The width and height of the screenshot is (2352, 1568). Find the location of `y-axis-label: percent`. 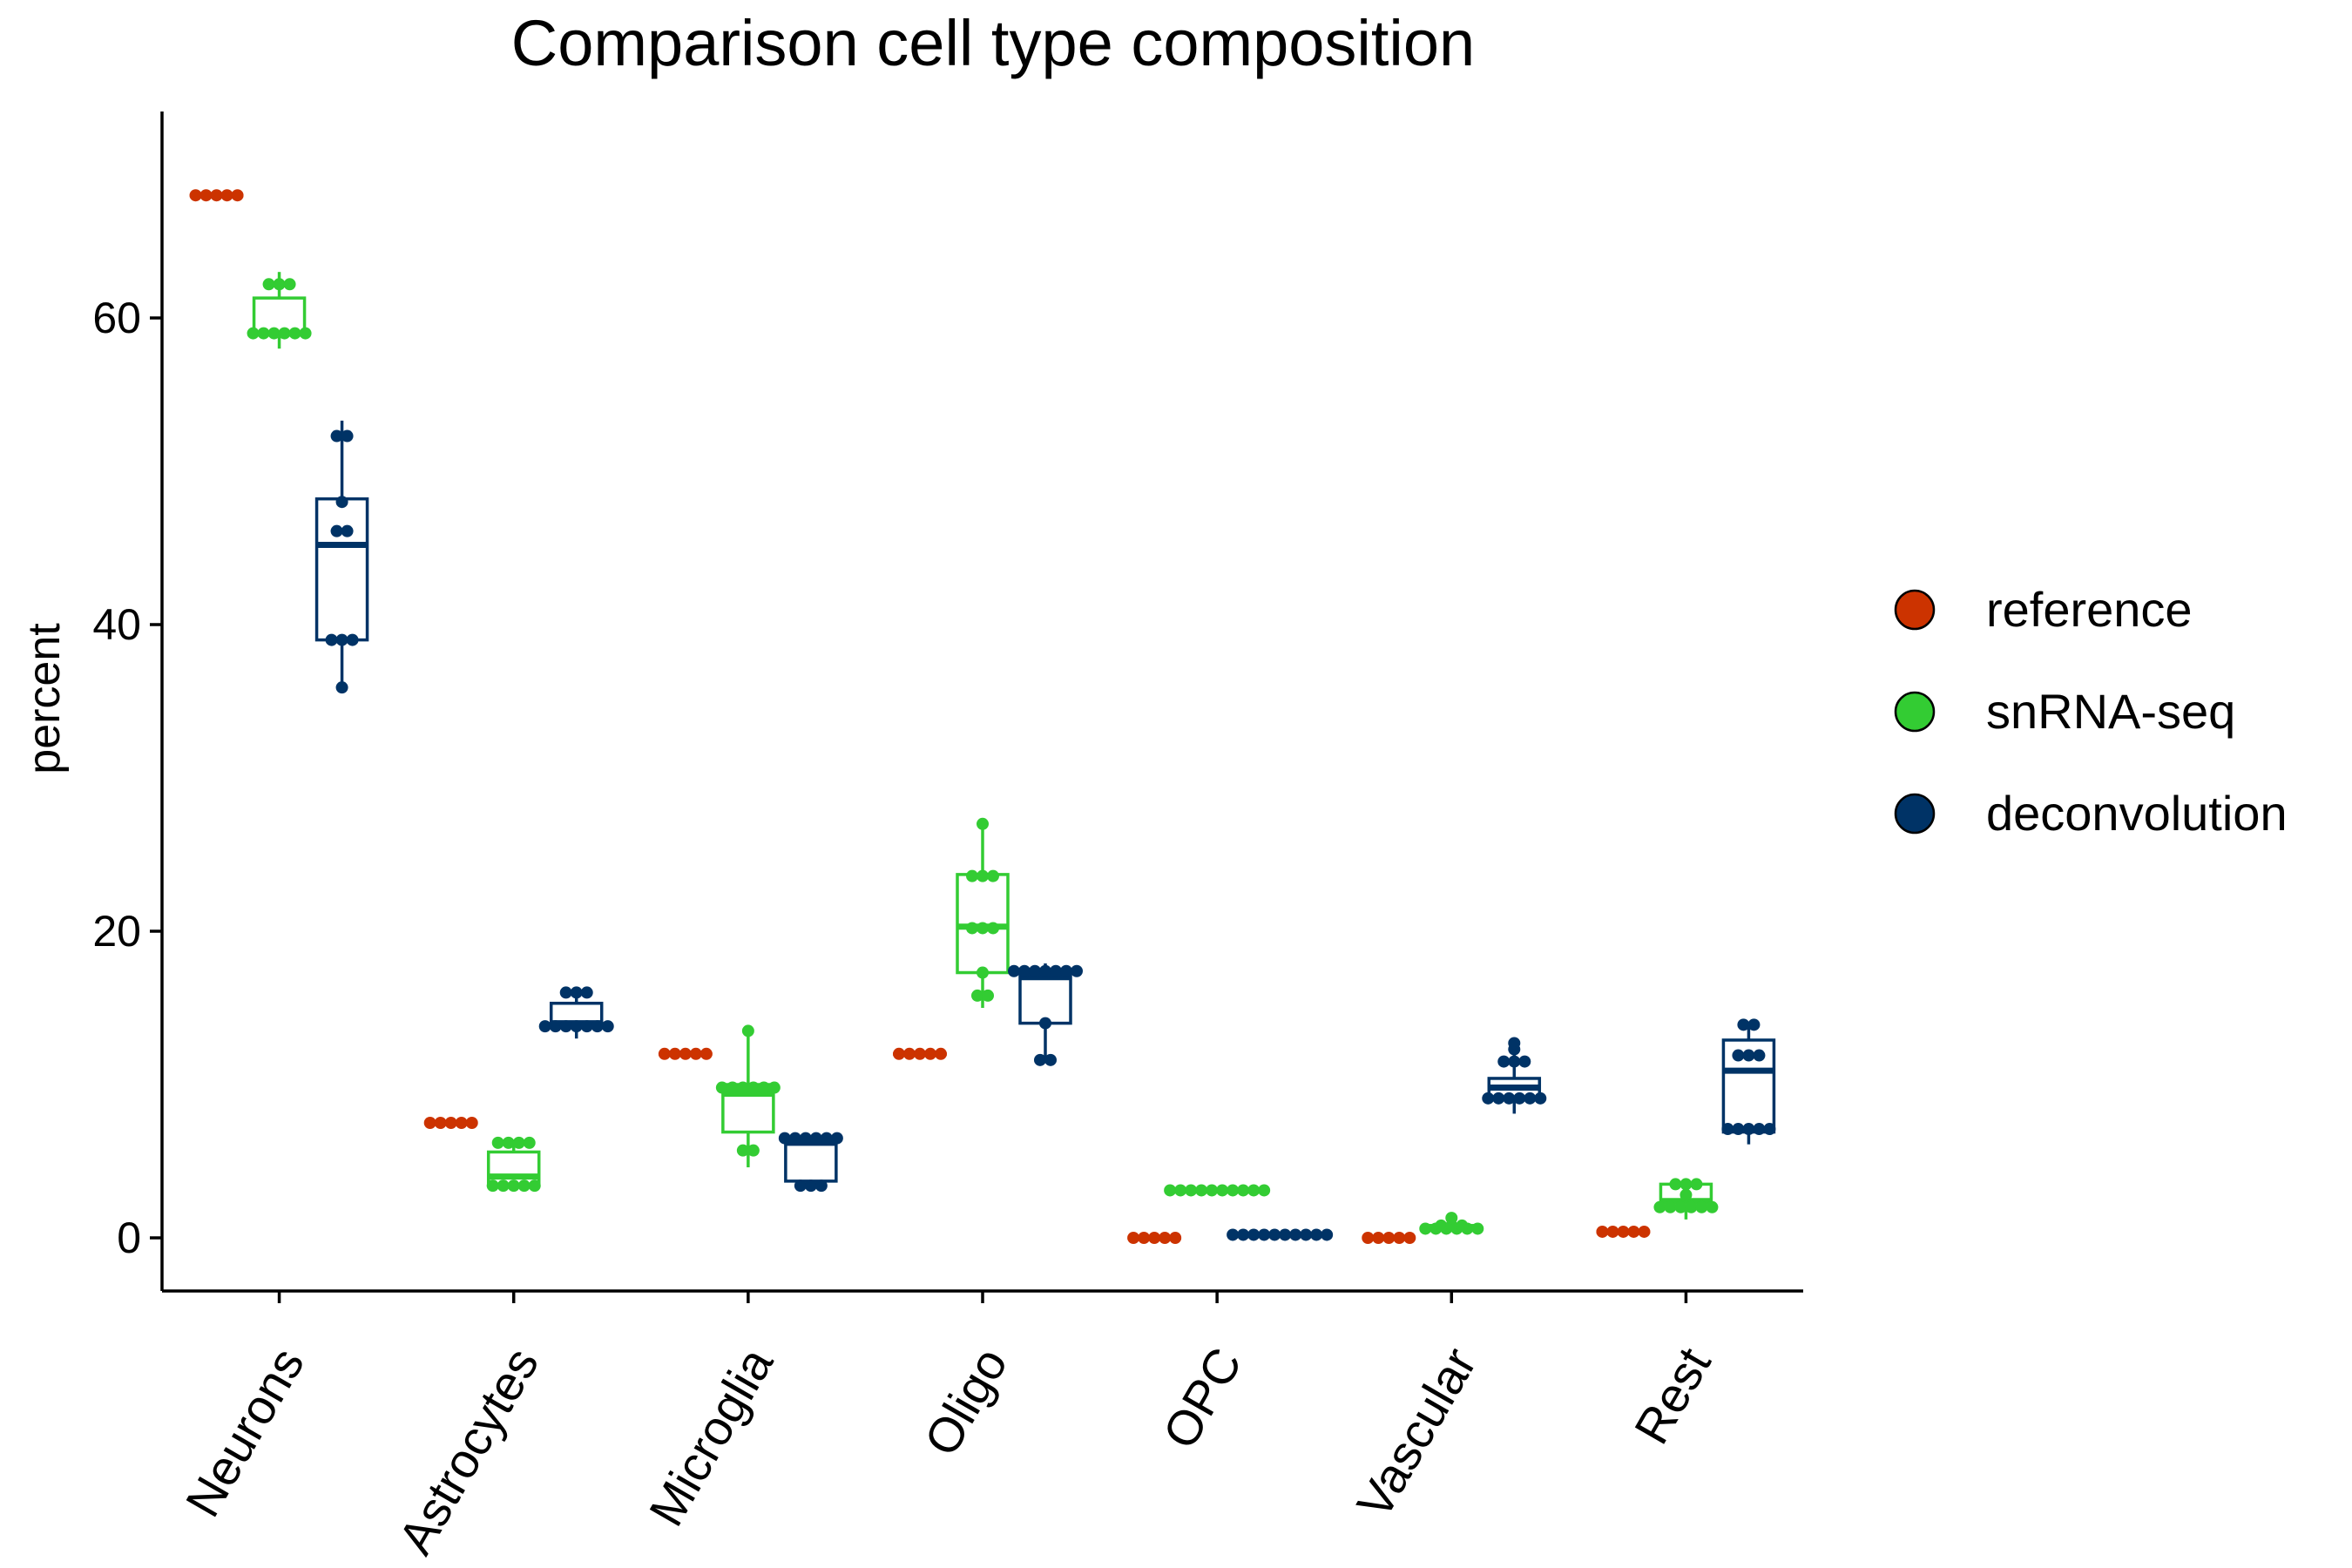

y-axis-label: percent is located at coordinates (44, 698).